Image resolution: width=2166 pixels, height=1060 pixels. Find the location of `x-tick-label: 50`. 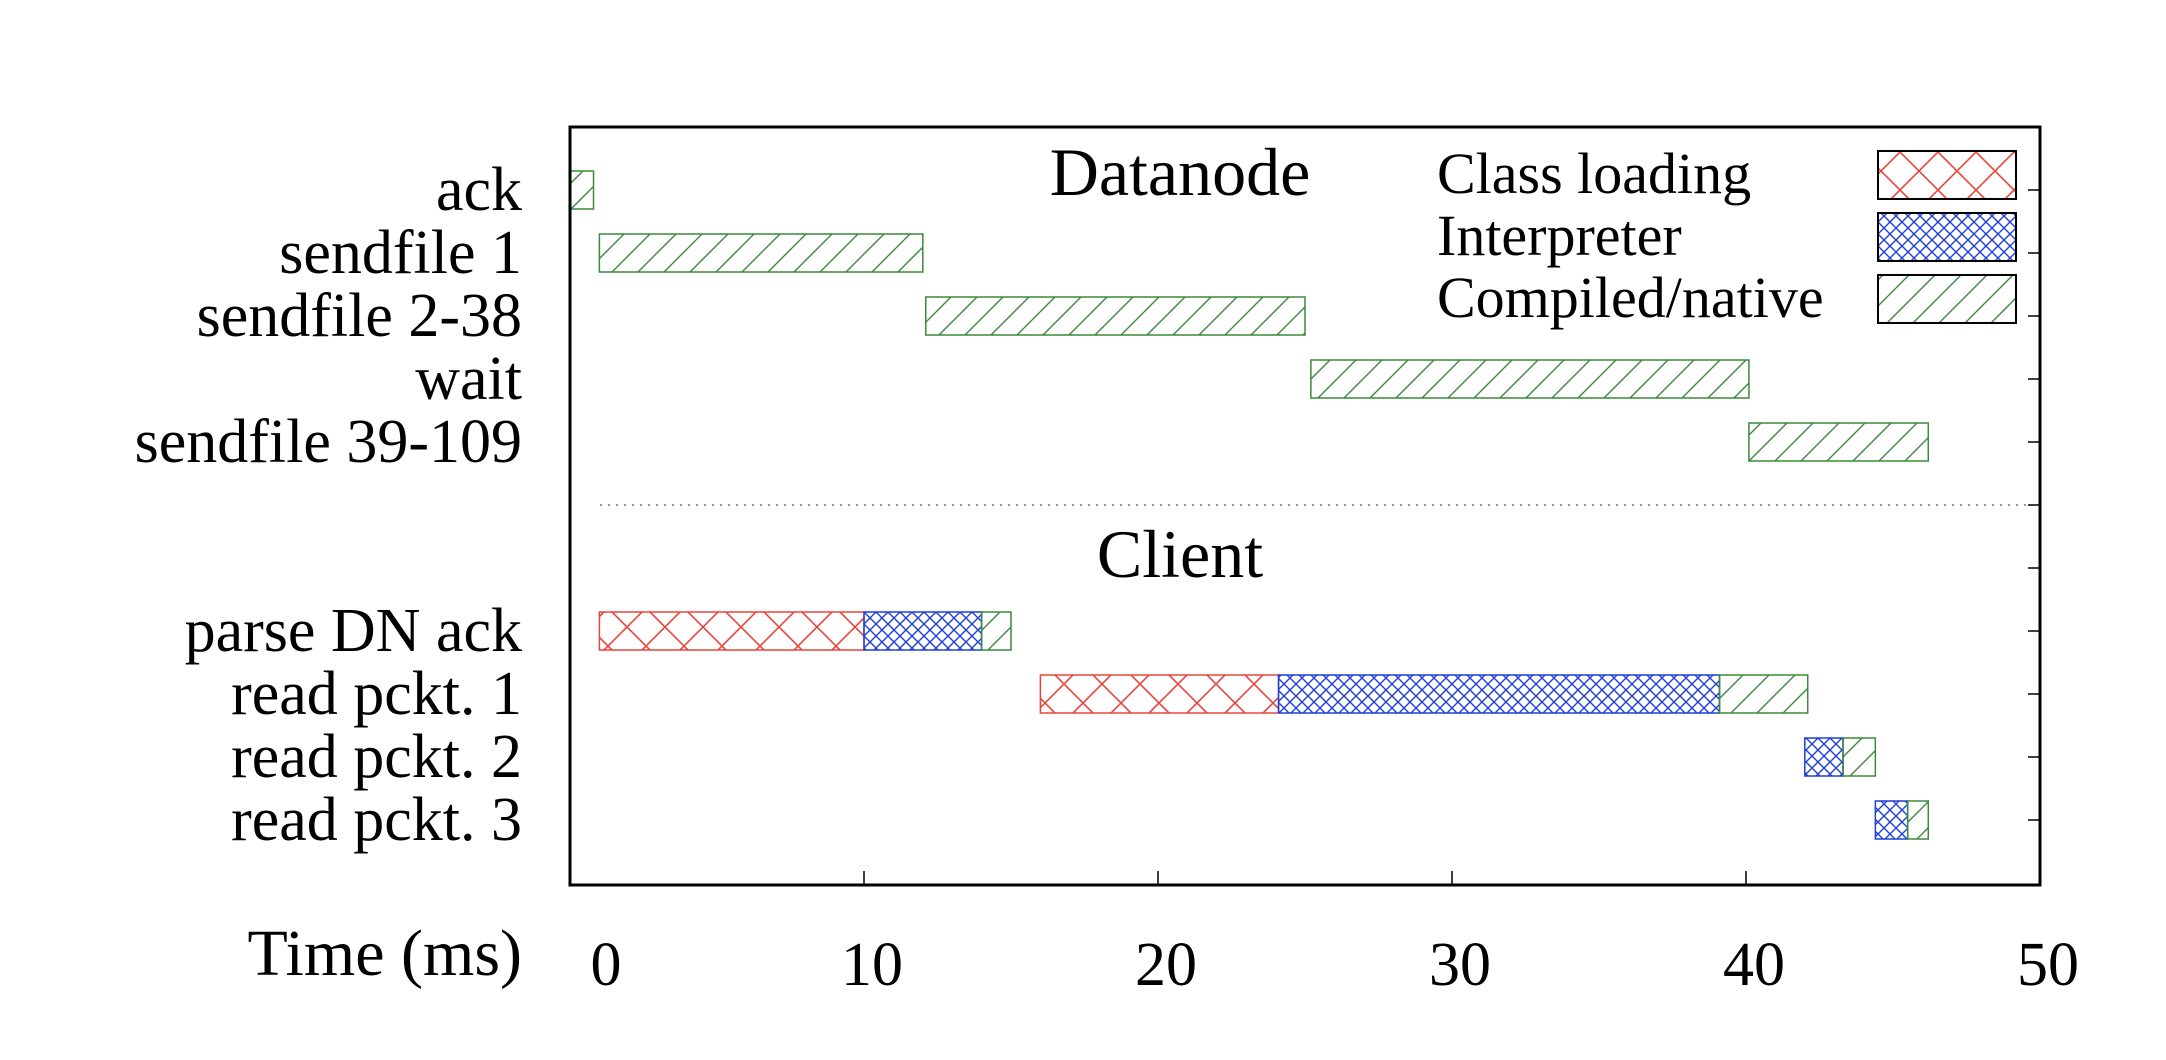

x-tick-label: 50 is located at coordinates (2048, 965).